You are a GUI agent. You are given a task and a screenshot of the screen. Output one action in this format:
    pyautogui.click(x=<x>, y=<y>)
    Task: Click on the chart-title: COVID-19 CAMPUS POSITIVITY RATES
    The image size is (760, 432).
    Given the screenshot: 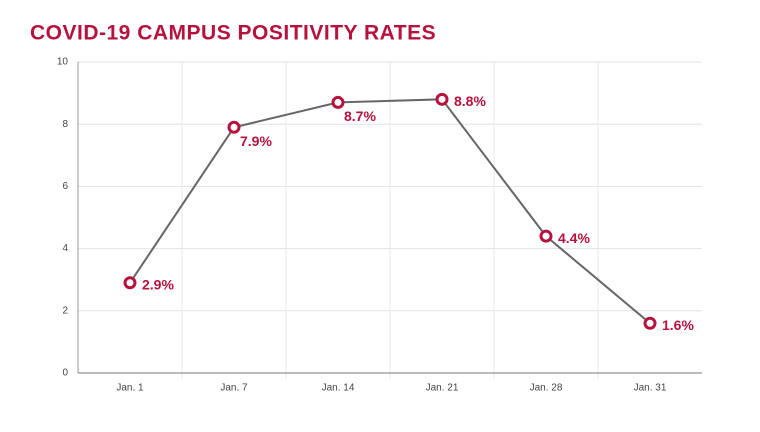 What is the action you would take?
    pyautogui.click(x=233, y=33)
    